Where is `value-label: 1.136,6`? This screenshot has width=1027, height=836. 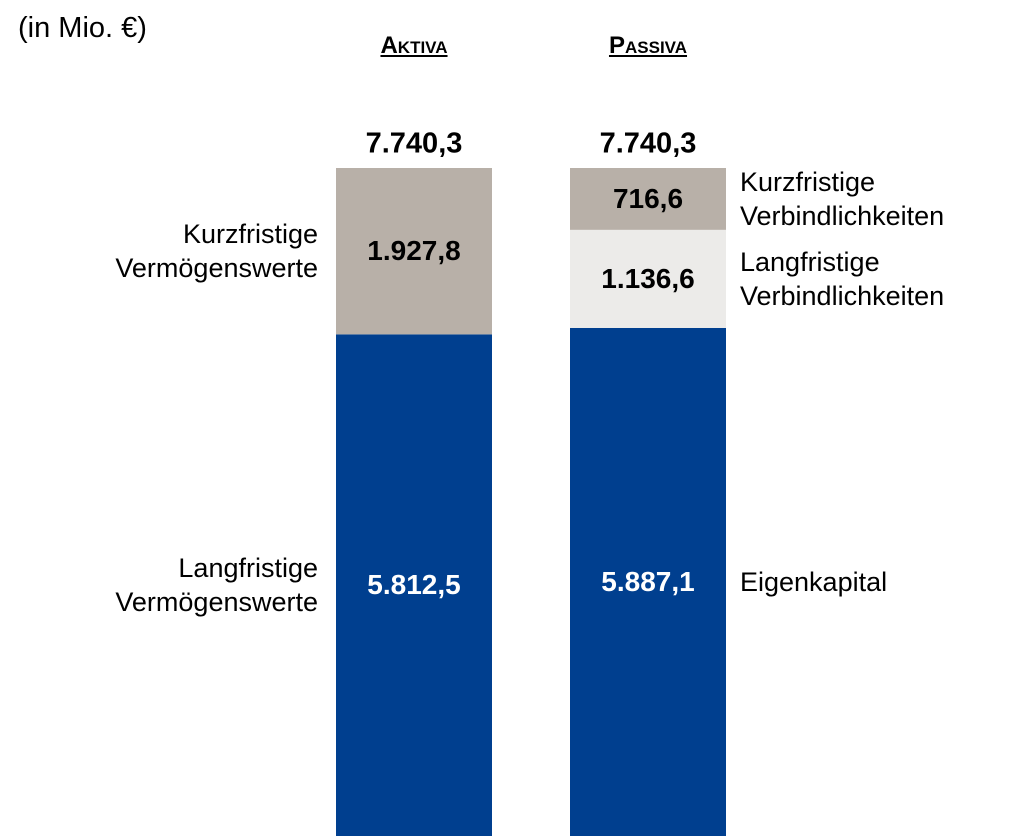
value-label: 1.136,6 is located at coordinates (648, 278).